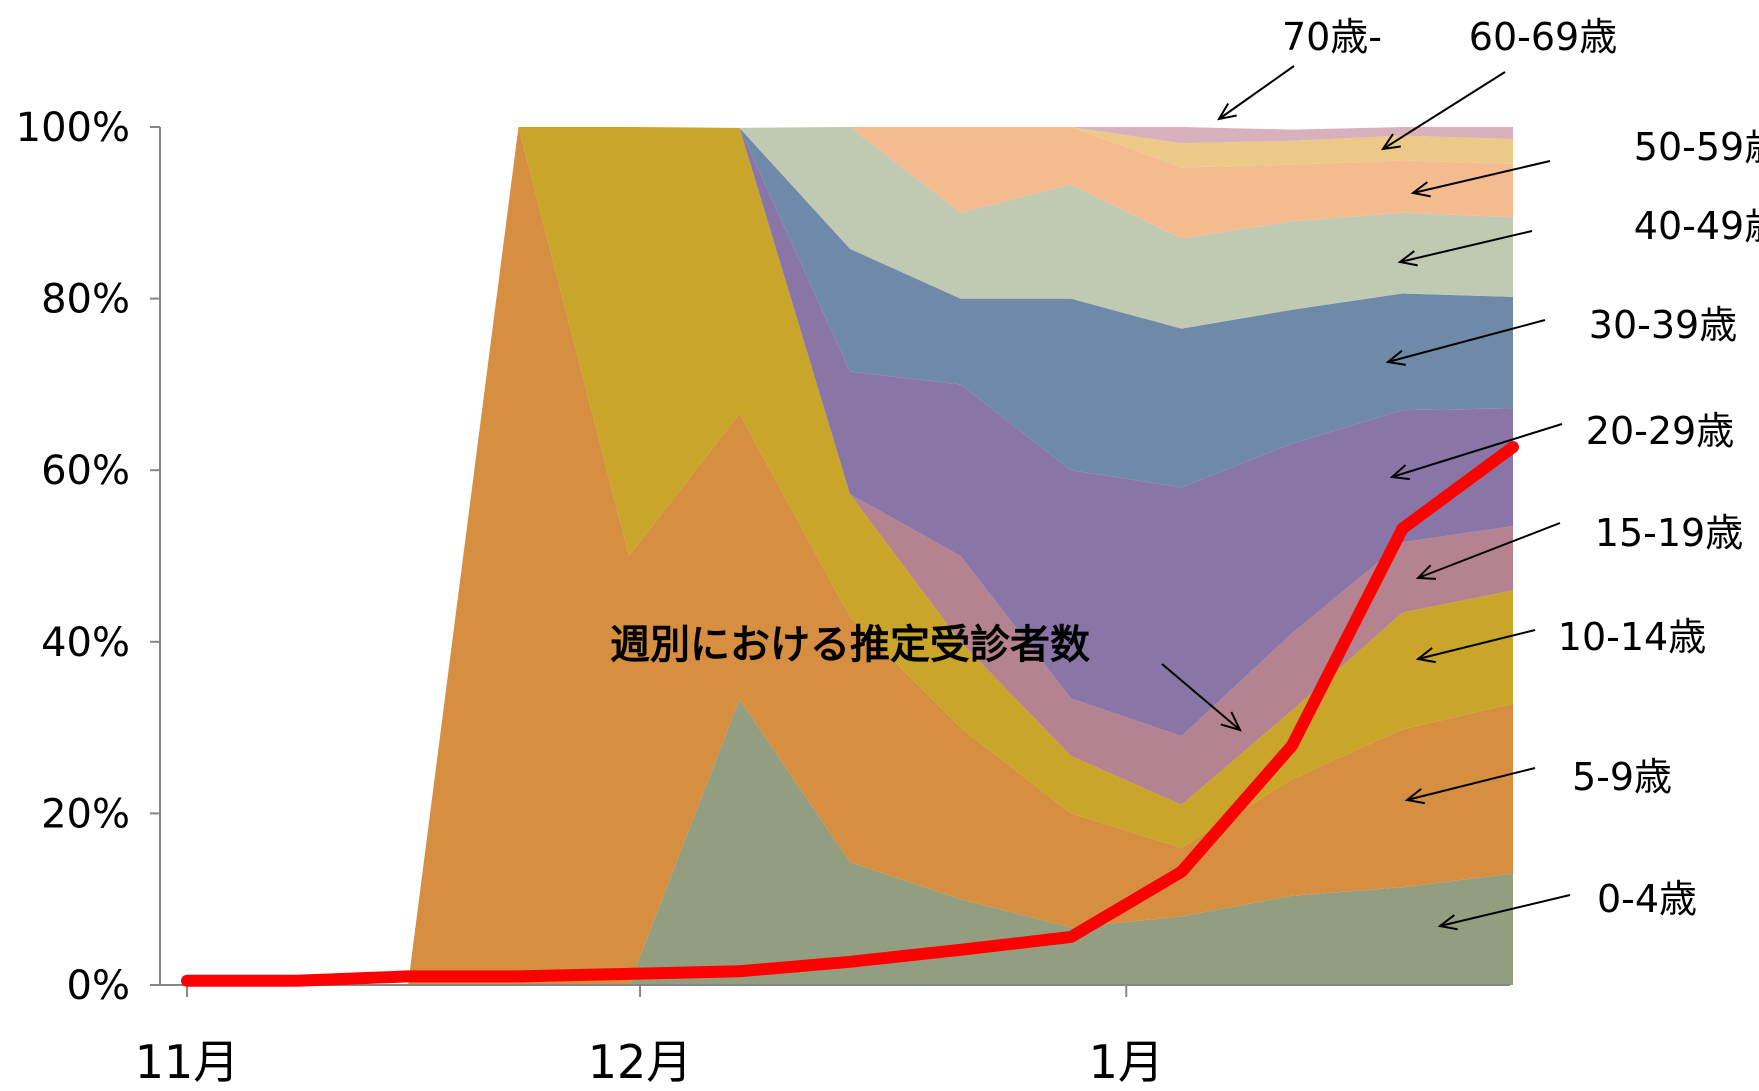  Describe the element at coordinates (1660, 431) in the screenshot. I see `band-label-4: 20-29歳` at that location.